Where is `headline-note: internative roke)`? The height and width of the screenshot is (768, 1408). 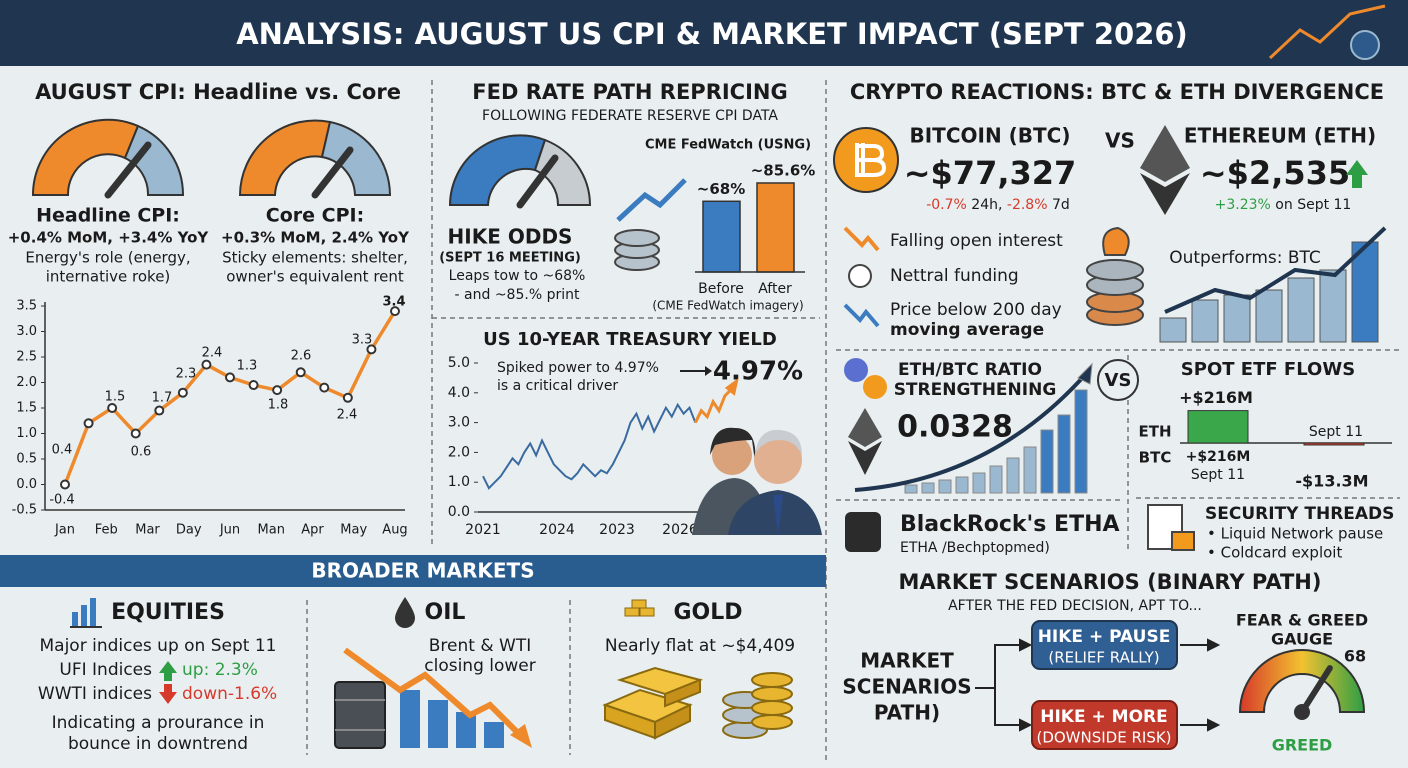
headline-note: internative roke) is located at coordinates (108, 277).